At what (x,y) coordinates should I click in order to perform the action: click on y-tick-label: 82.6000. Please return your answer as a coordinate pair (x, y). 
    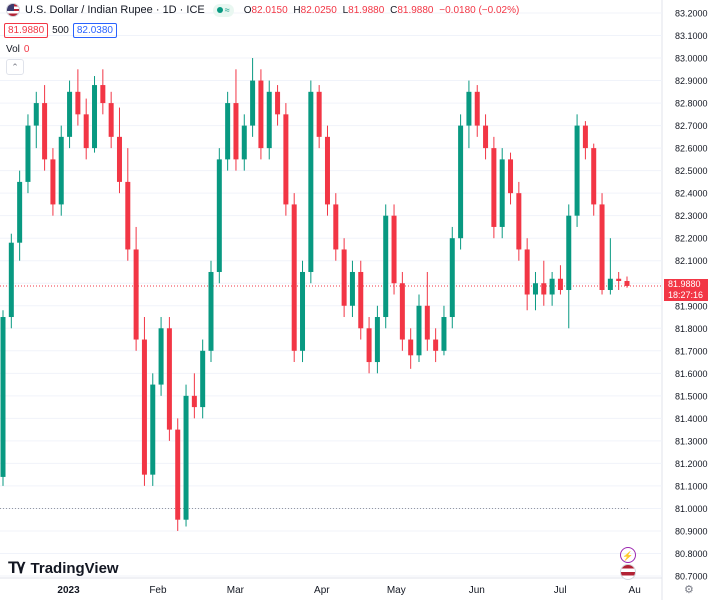
    Looking at the image, I should click on (691, 149).